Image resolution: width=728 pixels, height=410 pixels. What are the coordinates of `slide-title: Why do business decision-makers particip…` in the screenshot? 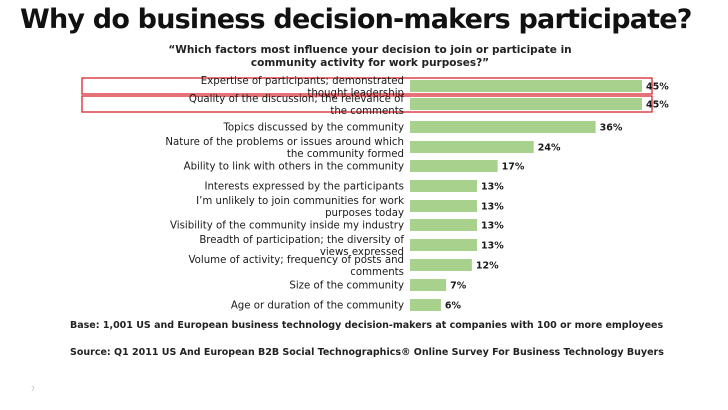 It's located at (356, 19).